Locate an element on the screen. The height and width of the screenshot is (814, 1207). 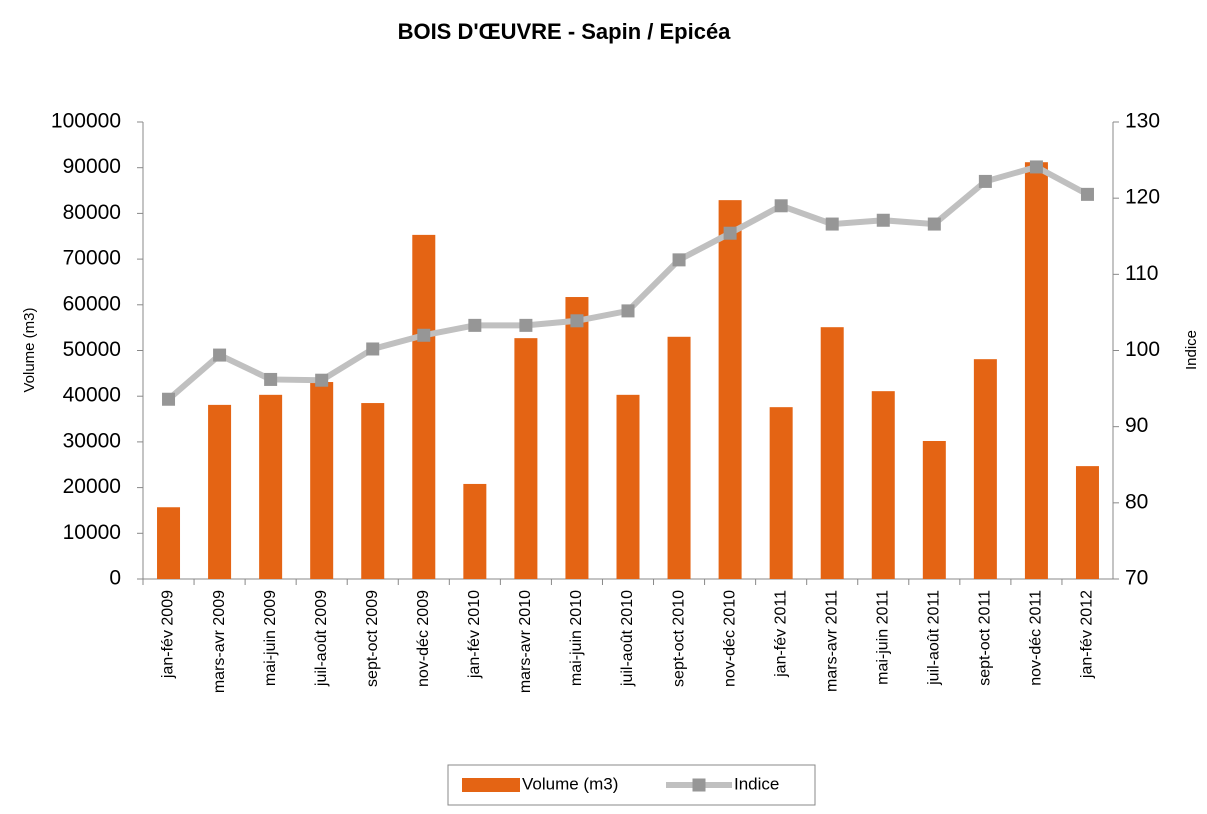
y2-tick-label: 70 is located at coordinates (1136, 578).